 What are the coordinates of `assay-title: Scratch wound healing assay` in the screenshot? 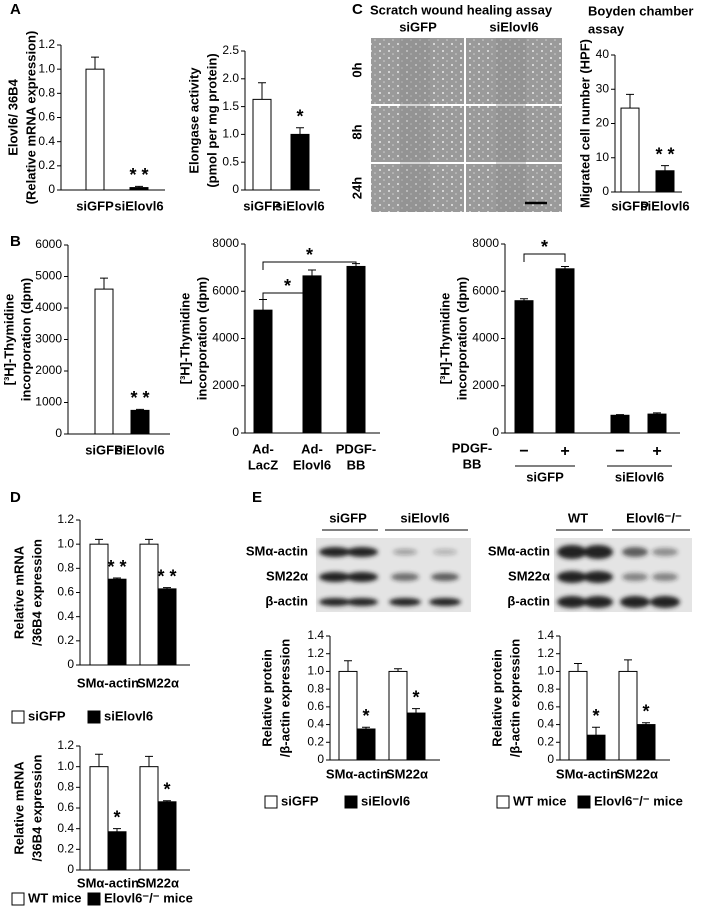 It's located at (461, 9).